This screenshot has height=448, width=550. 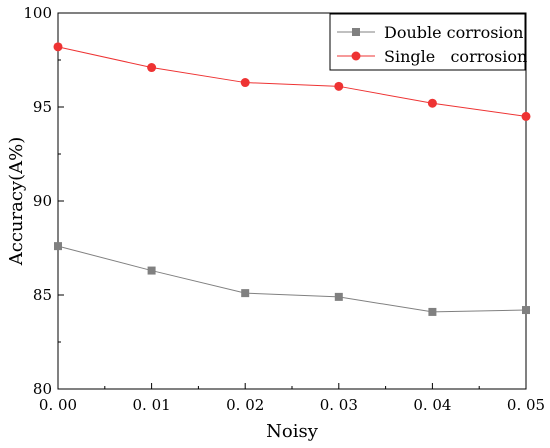 I want to click on y-axis-title: Accuracy(A%), so click(x=16, y=202).